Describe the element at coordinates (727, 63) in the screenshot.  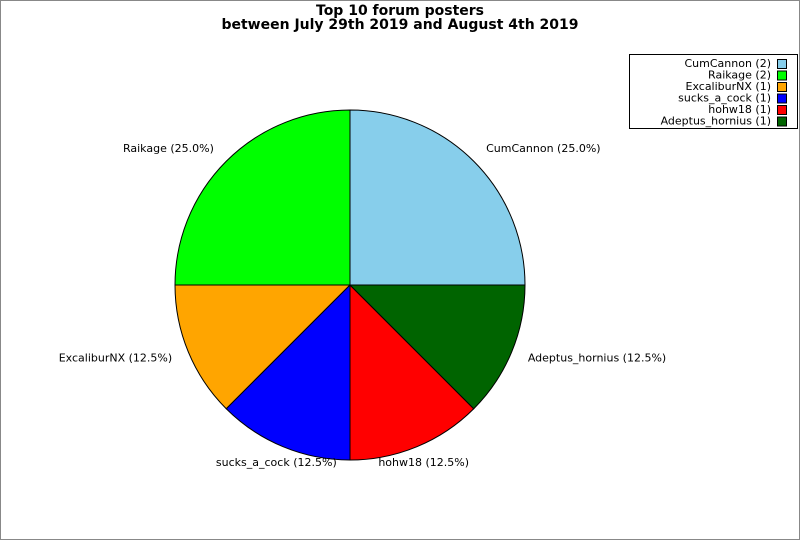
I see `legend-label: CumCannon (2)` at that location.